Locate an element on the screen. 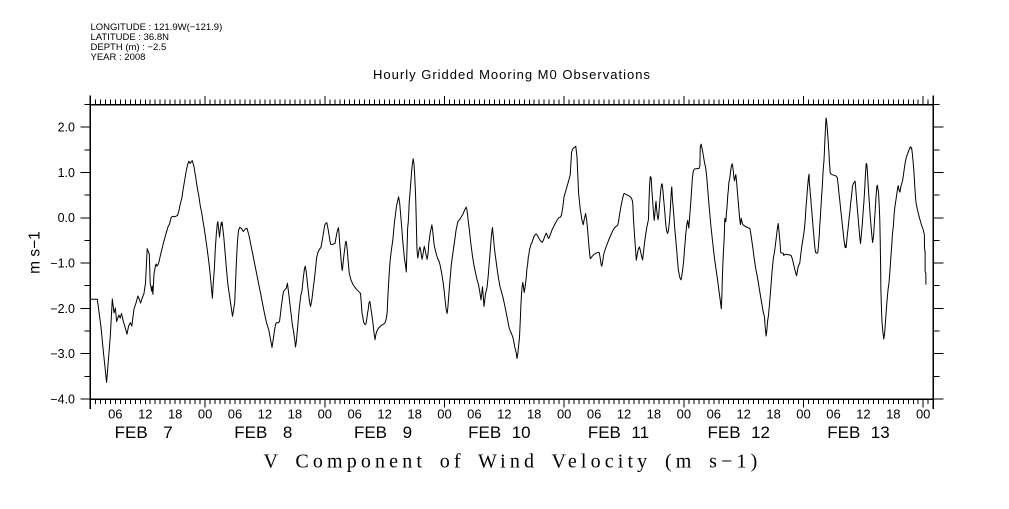  svg-text:V Component of Wind Velocity (: V Component of Wind Velocity (m s−1) is located at coordinates (513, 462).